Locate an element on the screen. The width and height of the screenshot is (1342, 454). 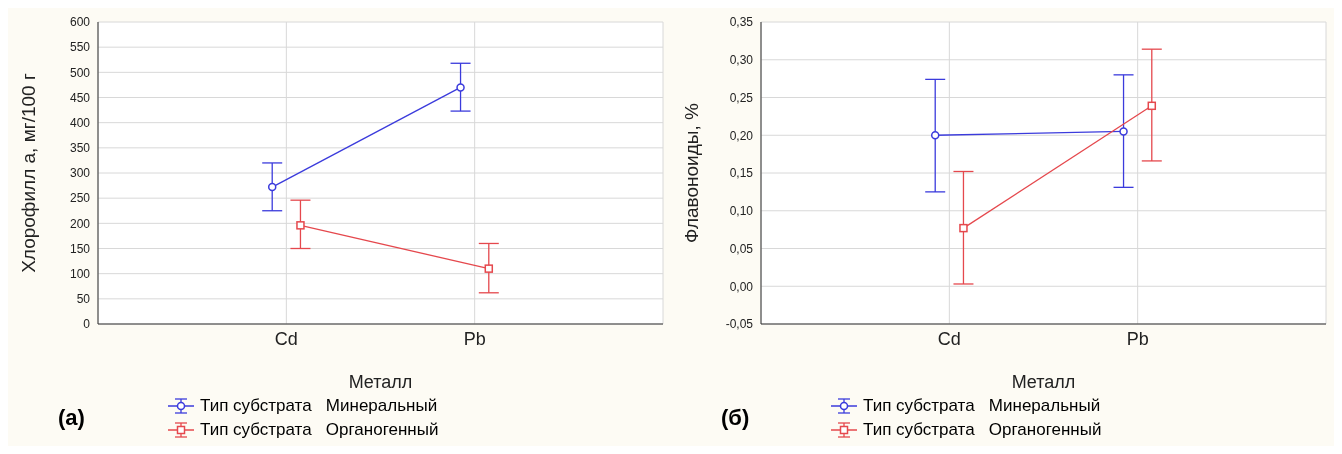
y-tick-label: 600 is located at coordinates (80, 22).